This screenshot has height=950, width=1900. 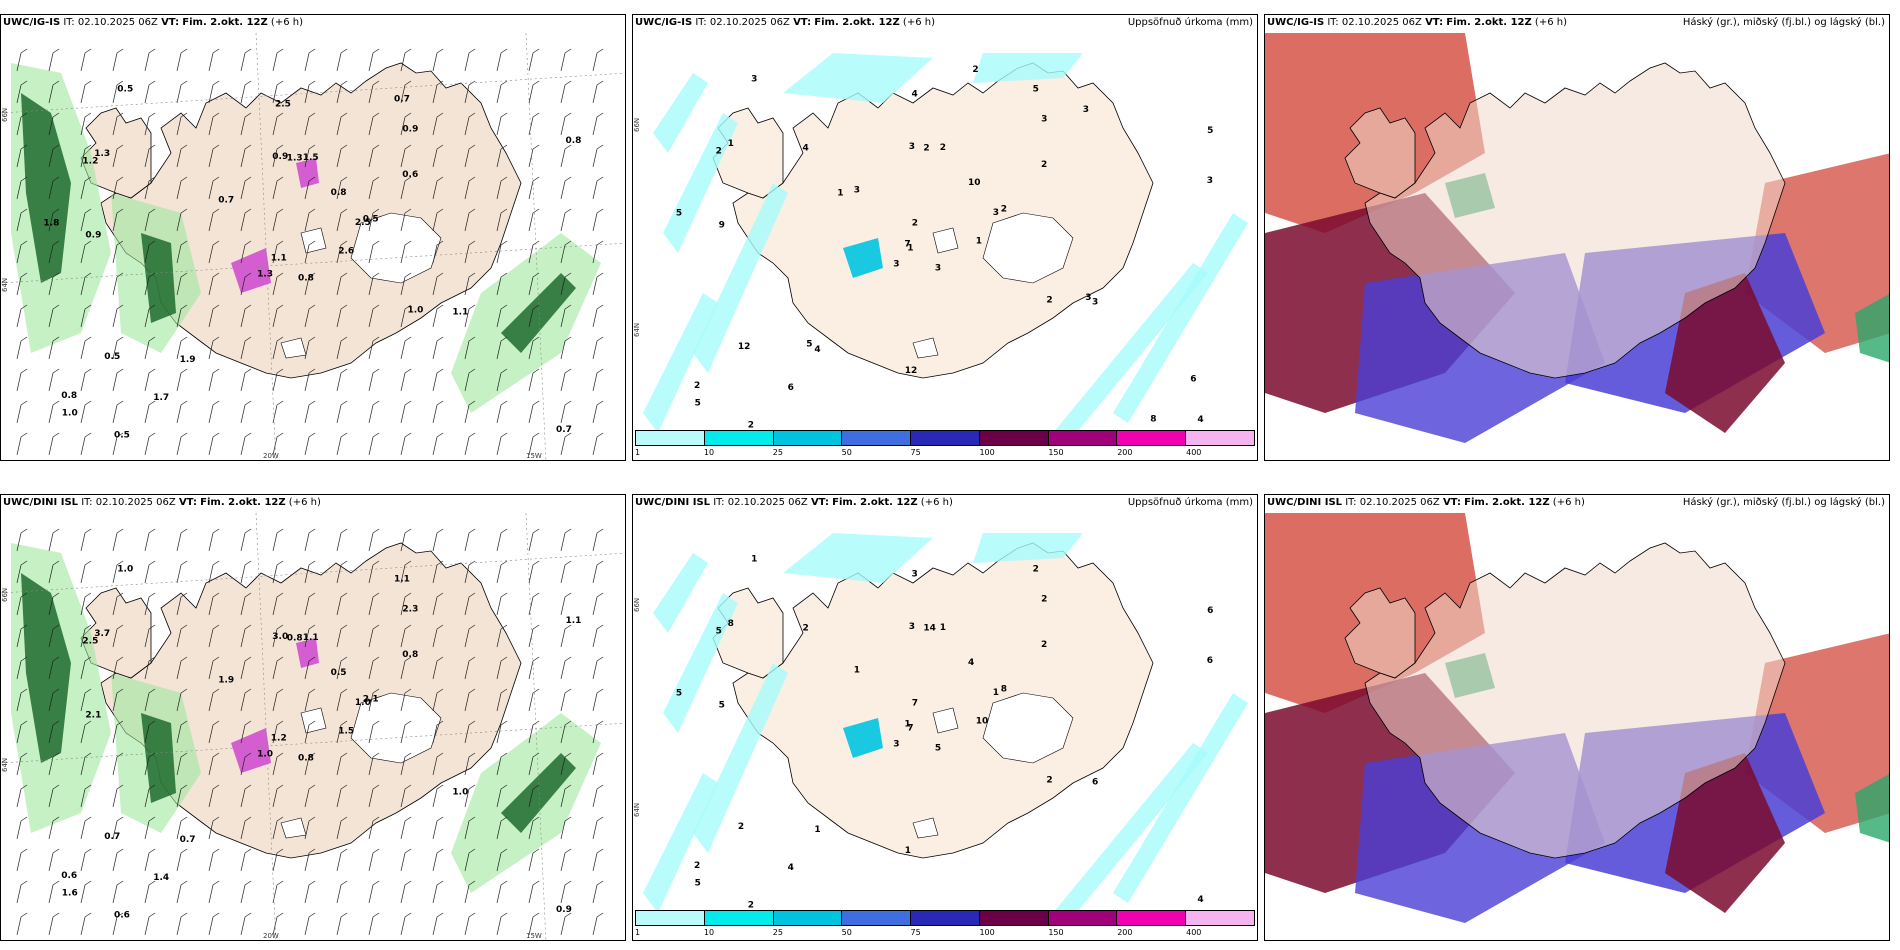 What do you see at coordinates (915, 94) in the screenshot?
I see `value-label: 4` at bounding box center [915, 94].